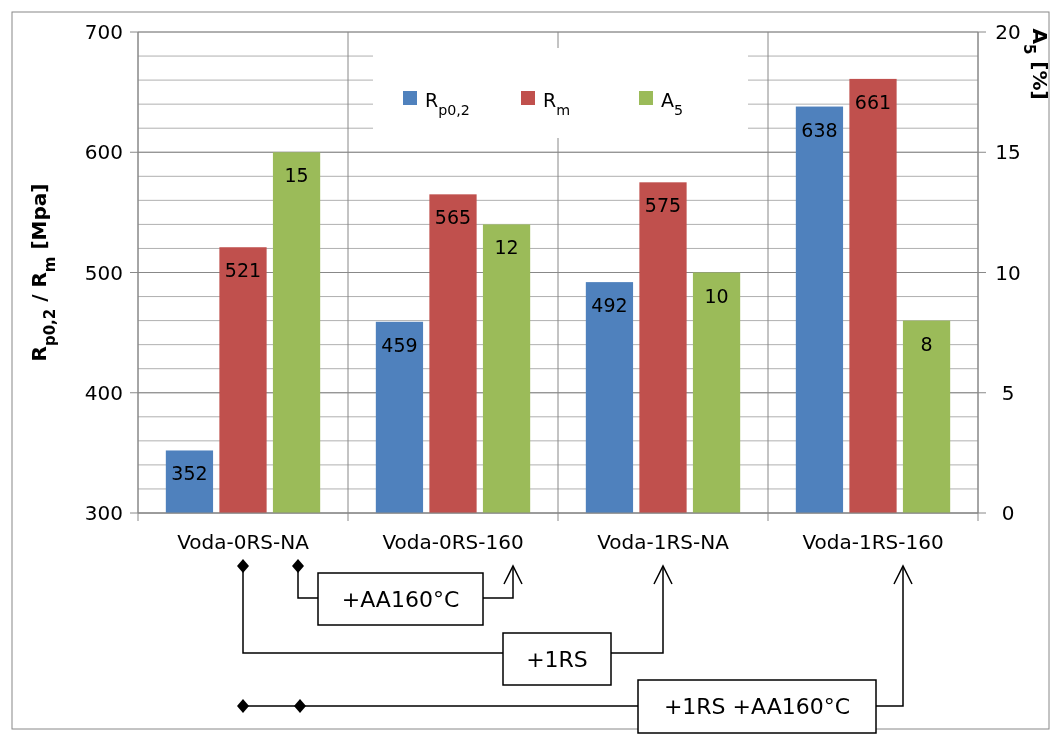  I want to click on data-label: 10, so click(716, 295).